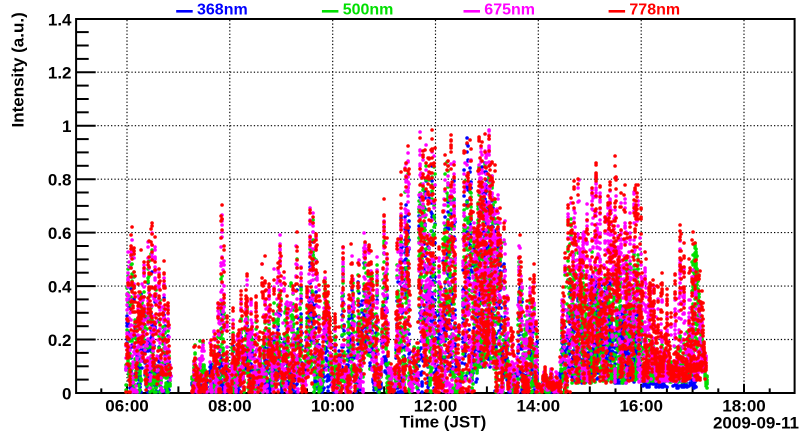  I want to click on svg-text: 12:00, so click(435, 406).